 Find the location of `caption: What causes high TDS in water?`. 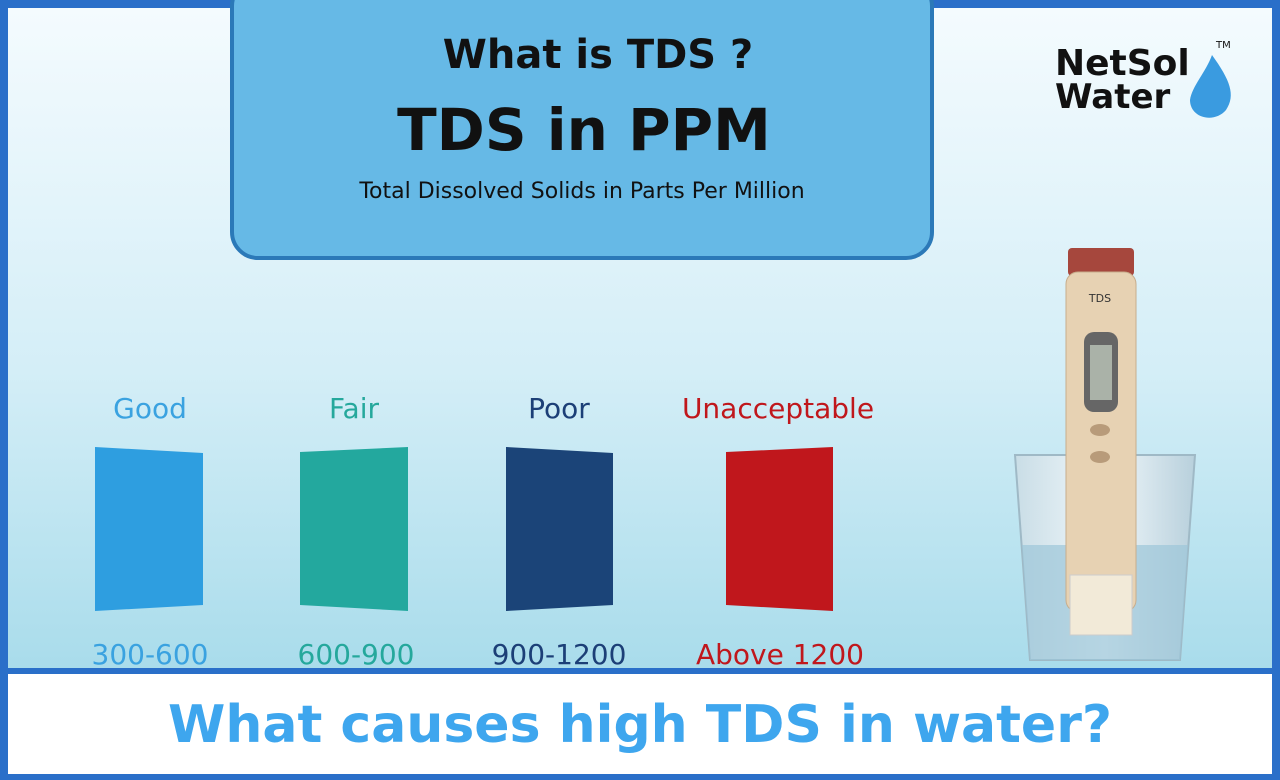

caption: What causes high TDS in water? is located at coordinates (640, 725).